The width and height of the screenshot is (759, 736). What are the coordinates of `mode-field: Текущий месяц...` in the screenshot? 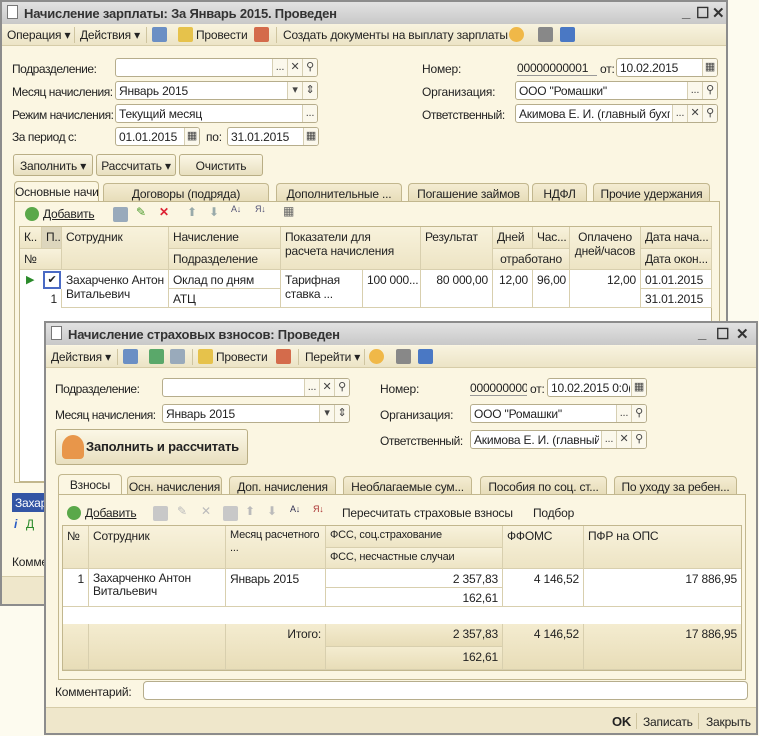 It's located at (216, 113).